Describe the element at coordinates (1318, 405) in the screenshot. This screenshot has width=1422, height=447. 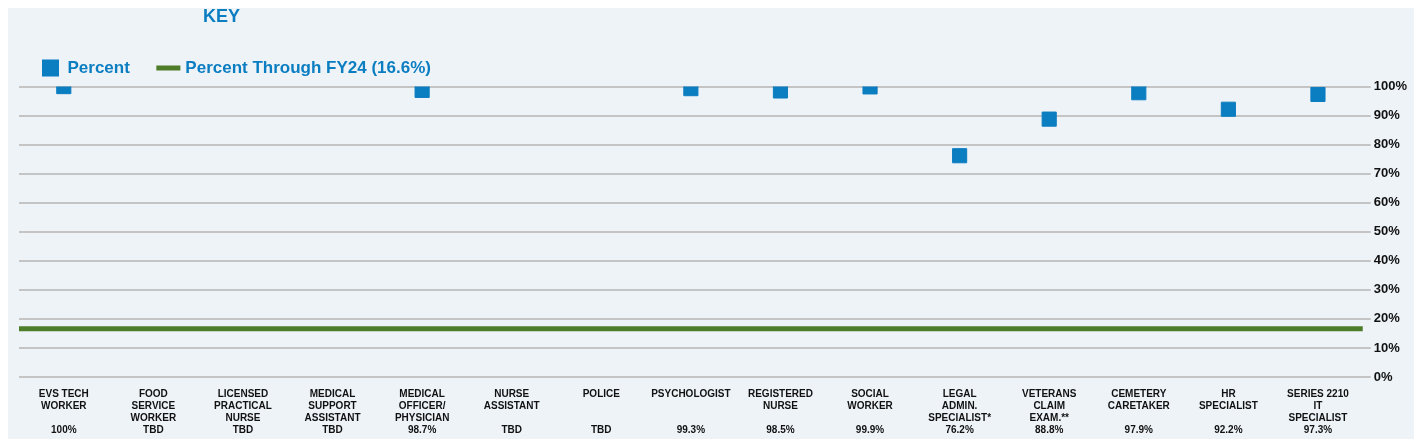
I see `x-tick-label: SERIES 2210 IT SPECIALIST` at that location.